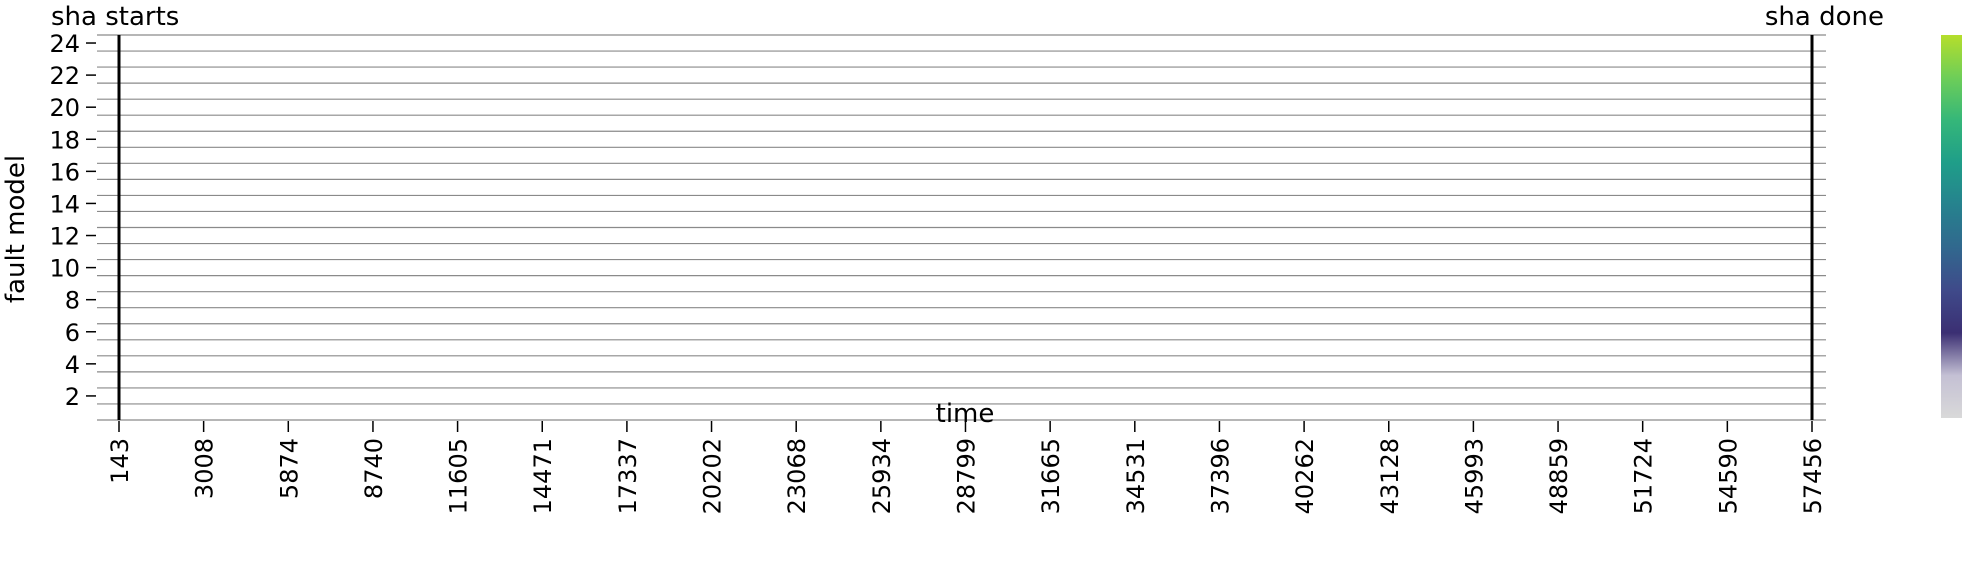  Describe the element at coordinates (64, 44) in the screenshot. I see `y-tick-label: 24` at that location.